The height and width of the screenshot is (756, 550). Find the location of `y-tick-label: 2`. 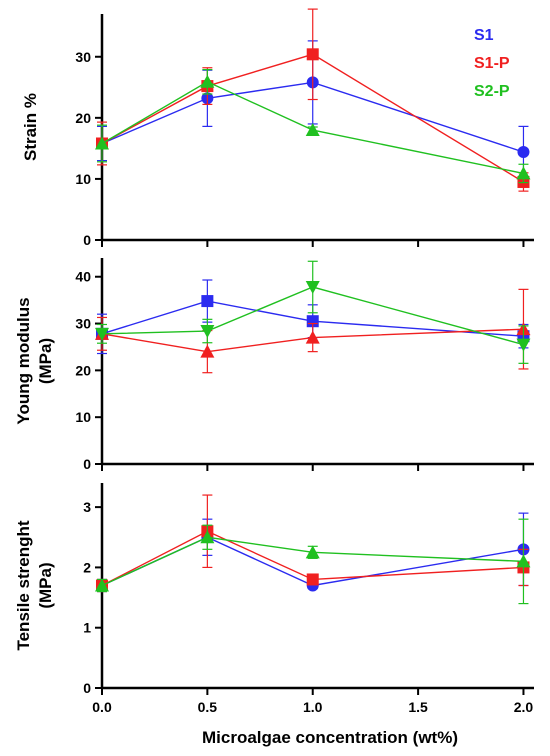

y-tick-label: 2 is located at coordinates (87, 567).